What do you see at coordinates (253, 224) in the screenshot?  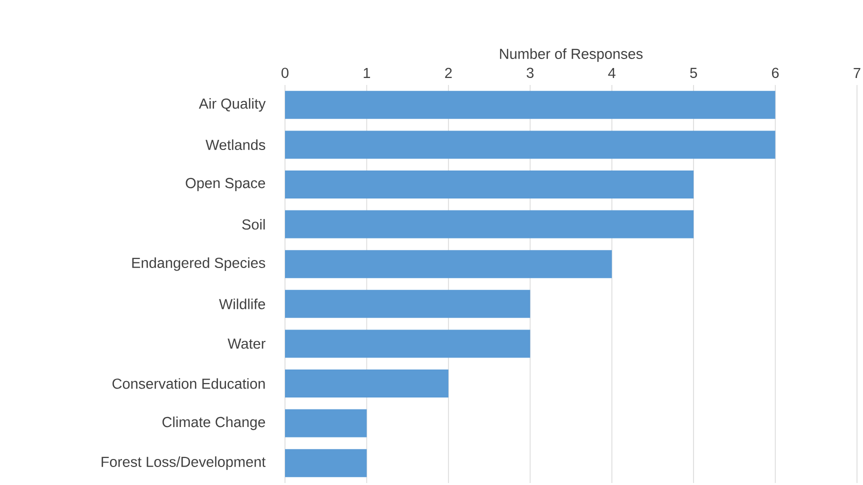 I see `y-tick-label: Soil` at bounding box center [253, 224].